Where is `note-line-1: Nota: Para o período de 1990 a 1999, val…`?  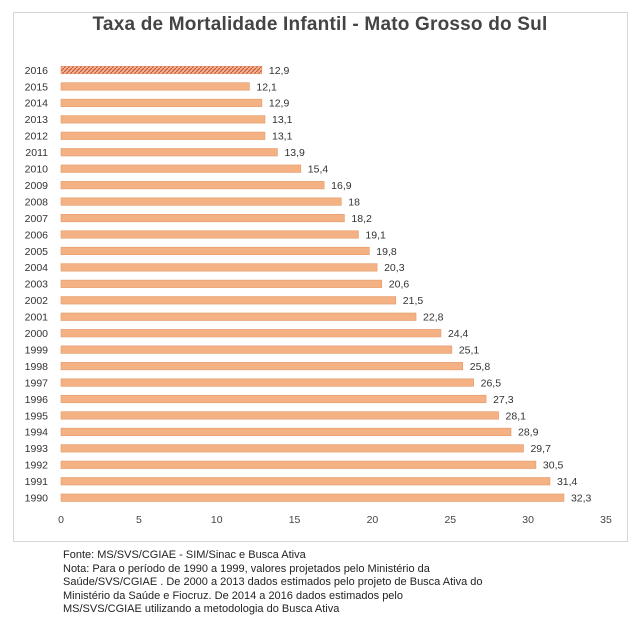
note-line-1: Nota: Para o período de 1990 a 1999, val… is located at coordinates (246, 568).